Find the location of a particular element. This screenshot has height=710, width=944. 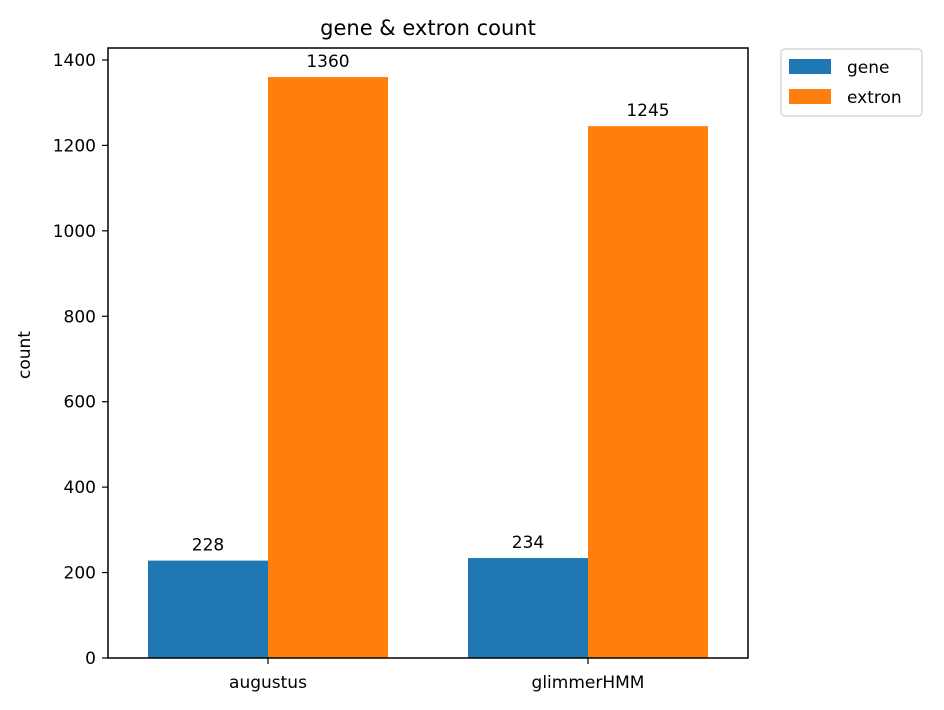

bar-gene-augustus is located at coordinates (208, 609).